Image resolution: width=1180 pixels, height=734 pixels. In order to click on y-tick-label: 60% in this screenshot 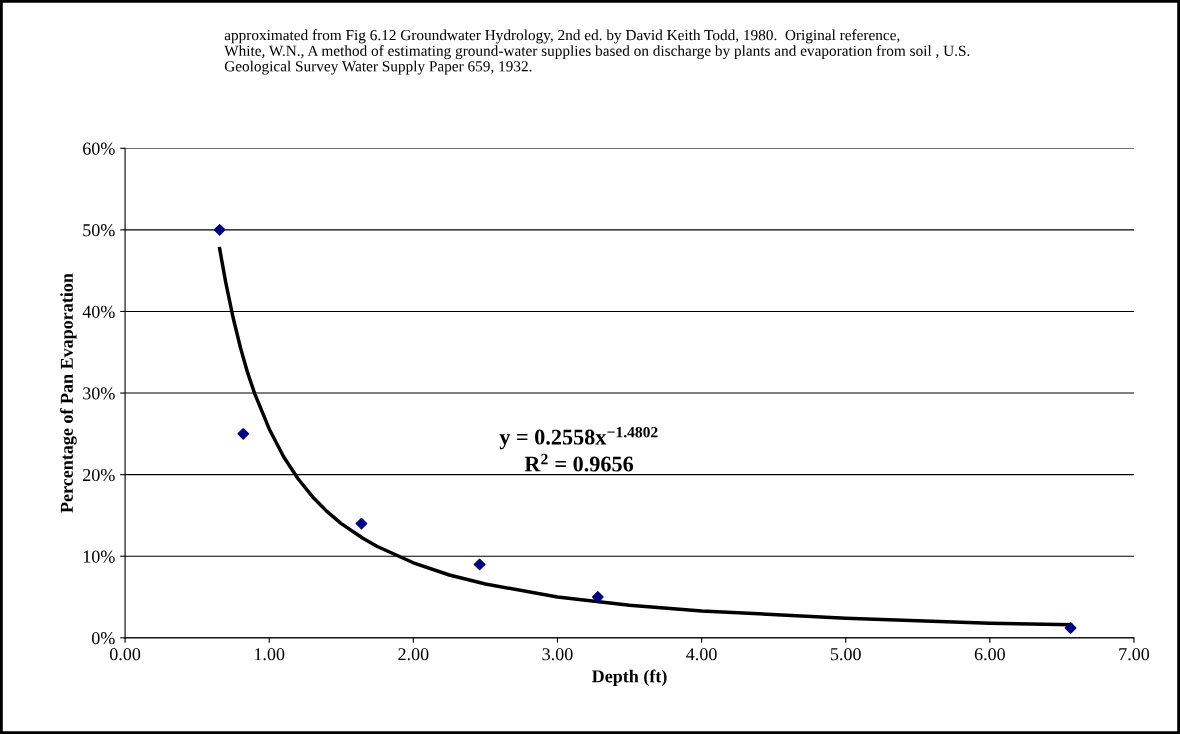, I will do `click(99, 148)`.